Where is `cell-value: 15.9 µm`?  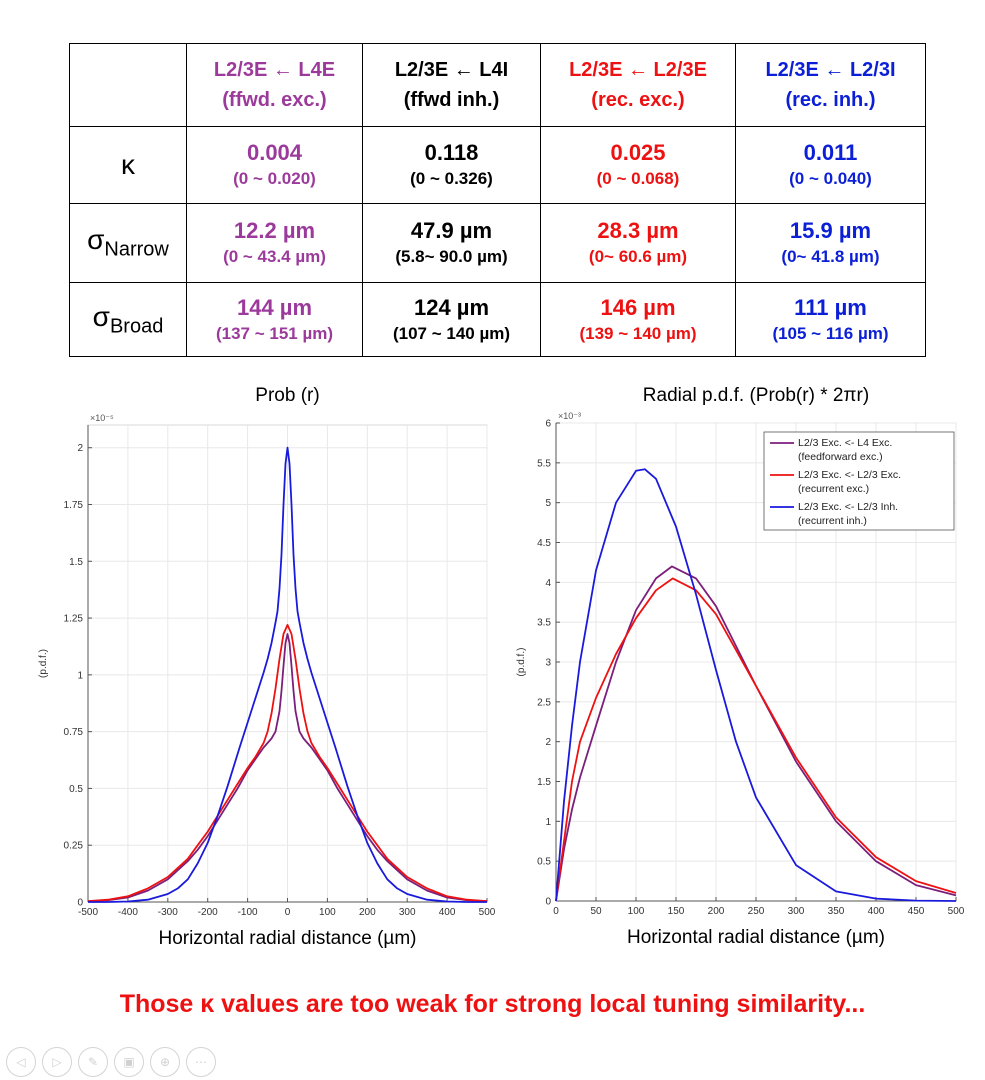
cell-value: 15.9 µm is located at coordinates (830, 230).